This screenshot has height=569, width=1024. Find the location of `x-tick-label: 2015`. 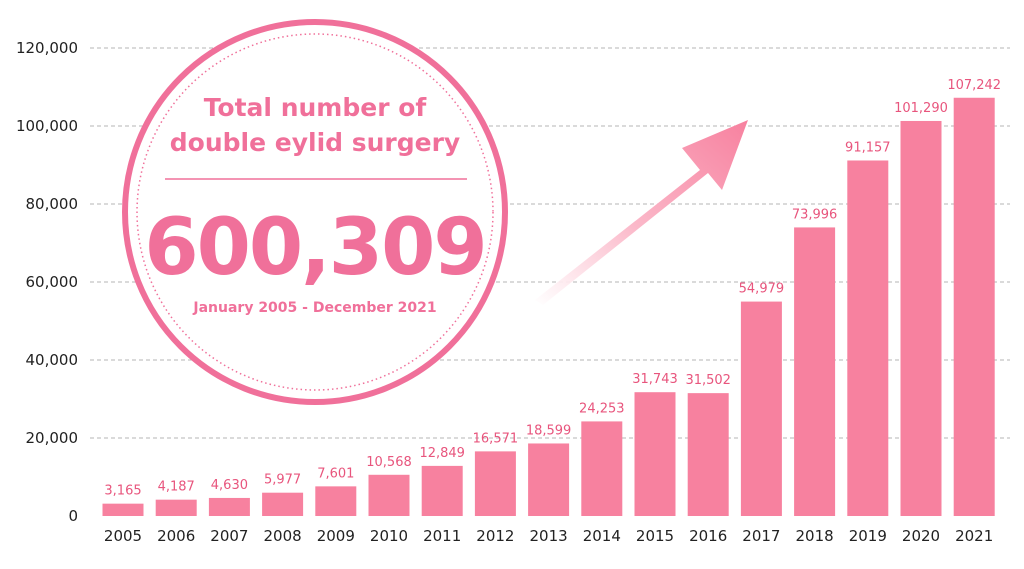

x-tick-label: 2015 is located at coordinates (655, 536).